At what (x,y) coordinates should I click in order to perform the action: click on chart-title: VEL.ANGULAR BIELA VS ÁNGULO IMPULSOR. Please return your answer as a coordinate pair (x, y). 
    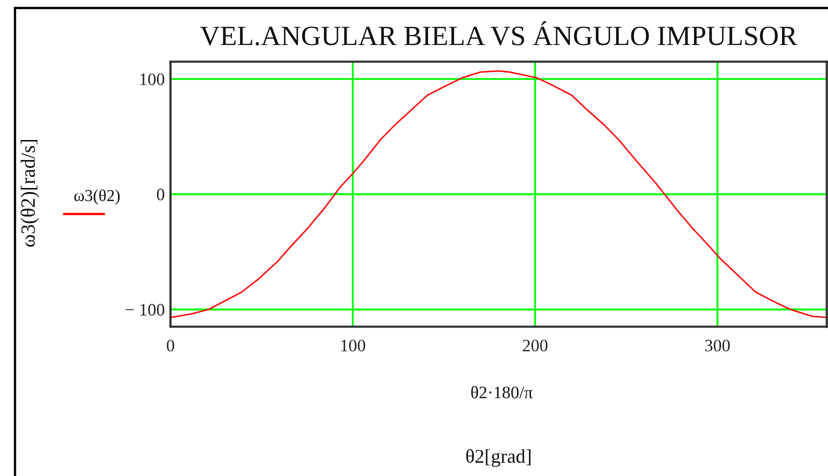
    Looking at the image, I should click on (499, 33).